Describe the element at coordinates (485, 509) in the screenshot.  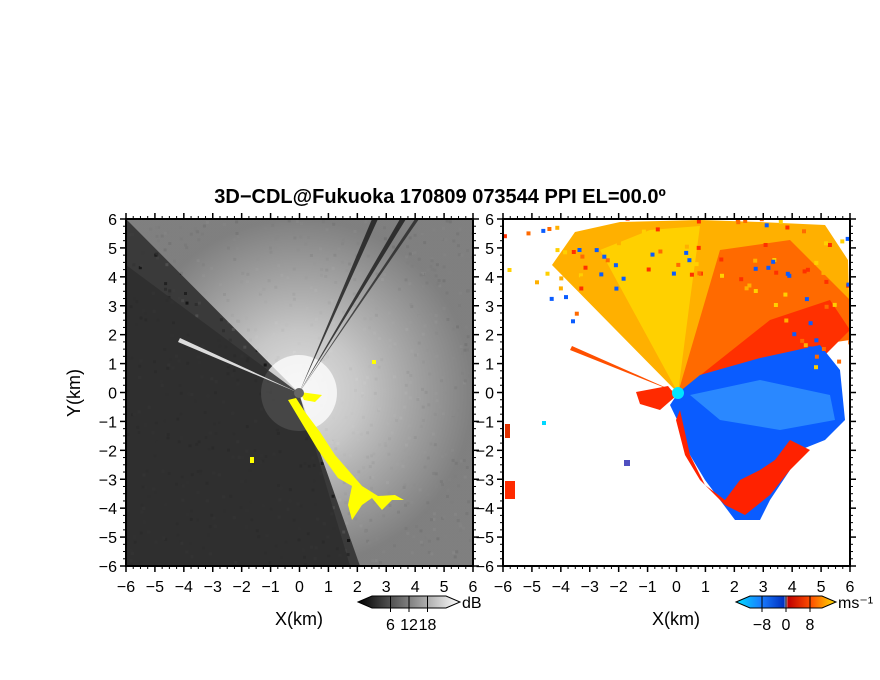
I see `y-tick-label: −4` at that location.